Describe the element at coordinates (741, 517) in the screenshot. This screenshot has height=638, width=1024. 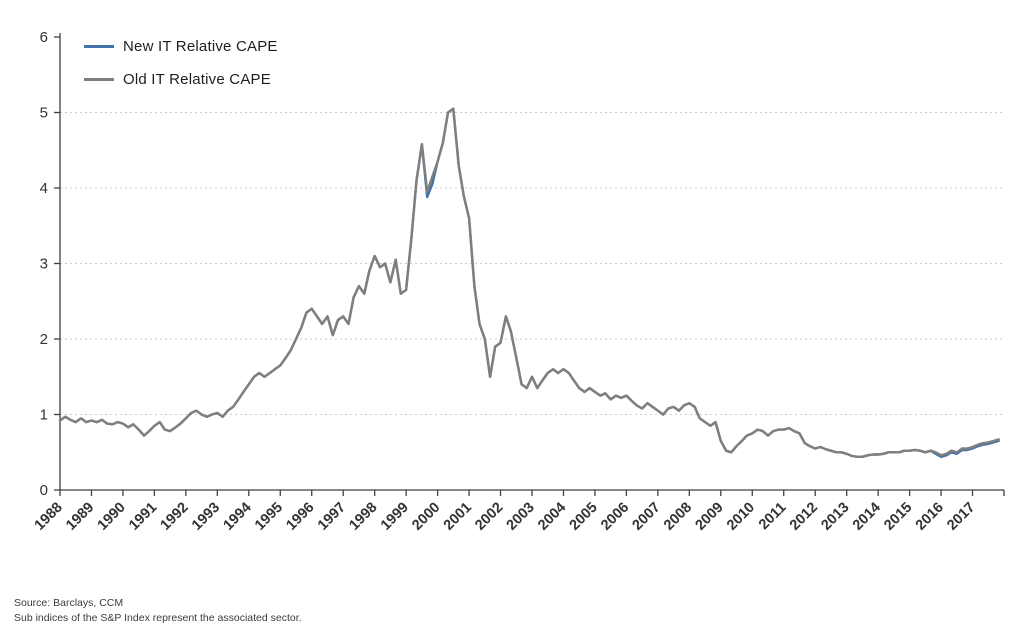
I see `x-axis-label-2010: 2010` at that location.